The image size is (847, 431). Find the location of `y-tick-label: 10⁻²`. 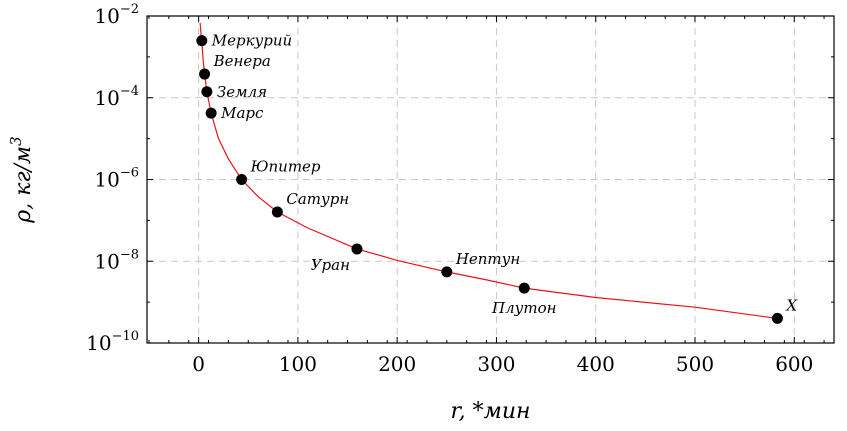

y-tick-label: 10⁻² is located at coordinates (116, 15).